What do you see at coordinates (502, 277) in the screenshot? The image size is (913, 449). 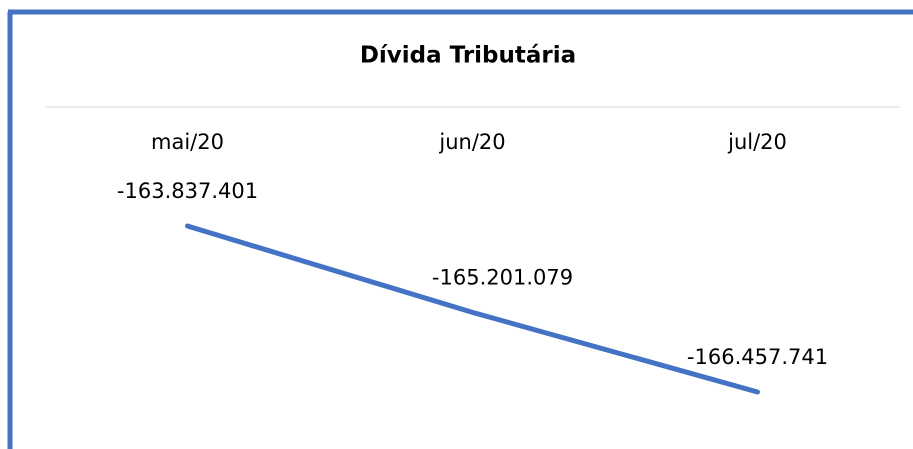 I see `data-label: -165.201.079` at bounding box center [502, 277].